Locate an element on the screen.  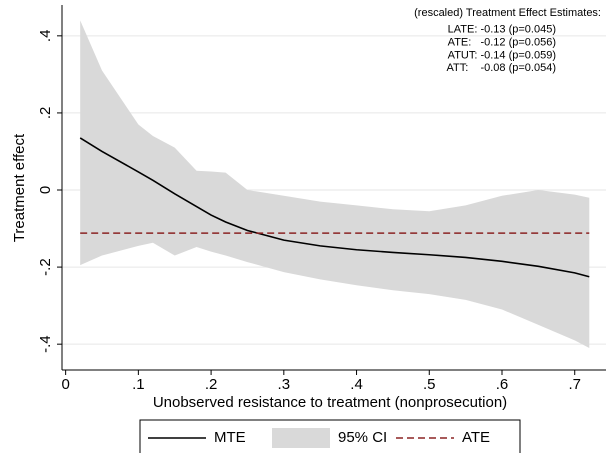
legend-label: MTE is located at coordinates (230, 437).